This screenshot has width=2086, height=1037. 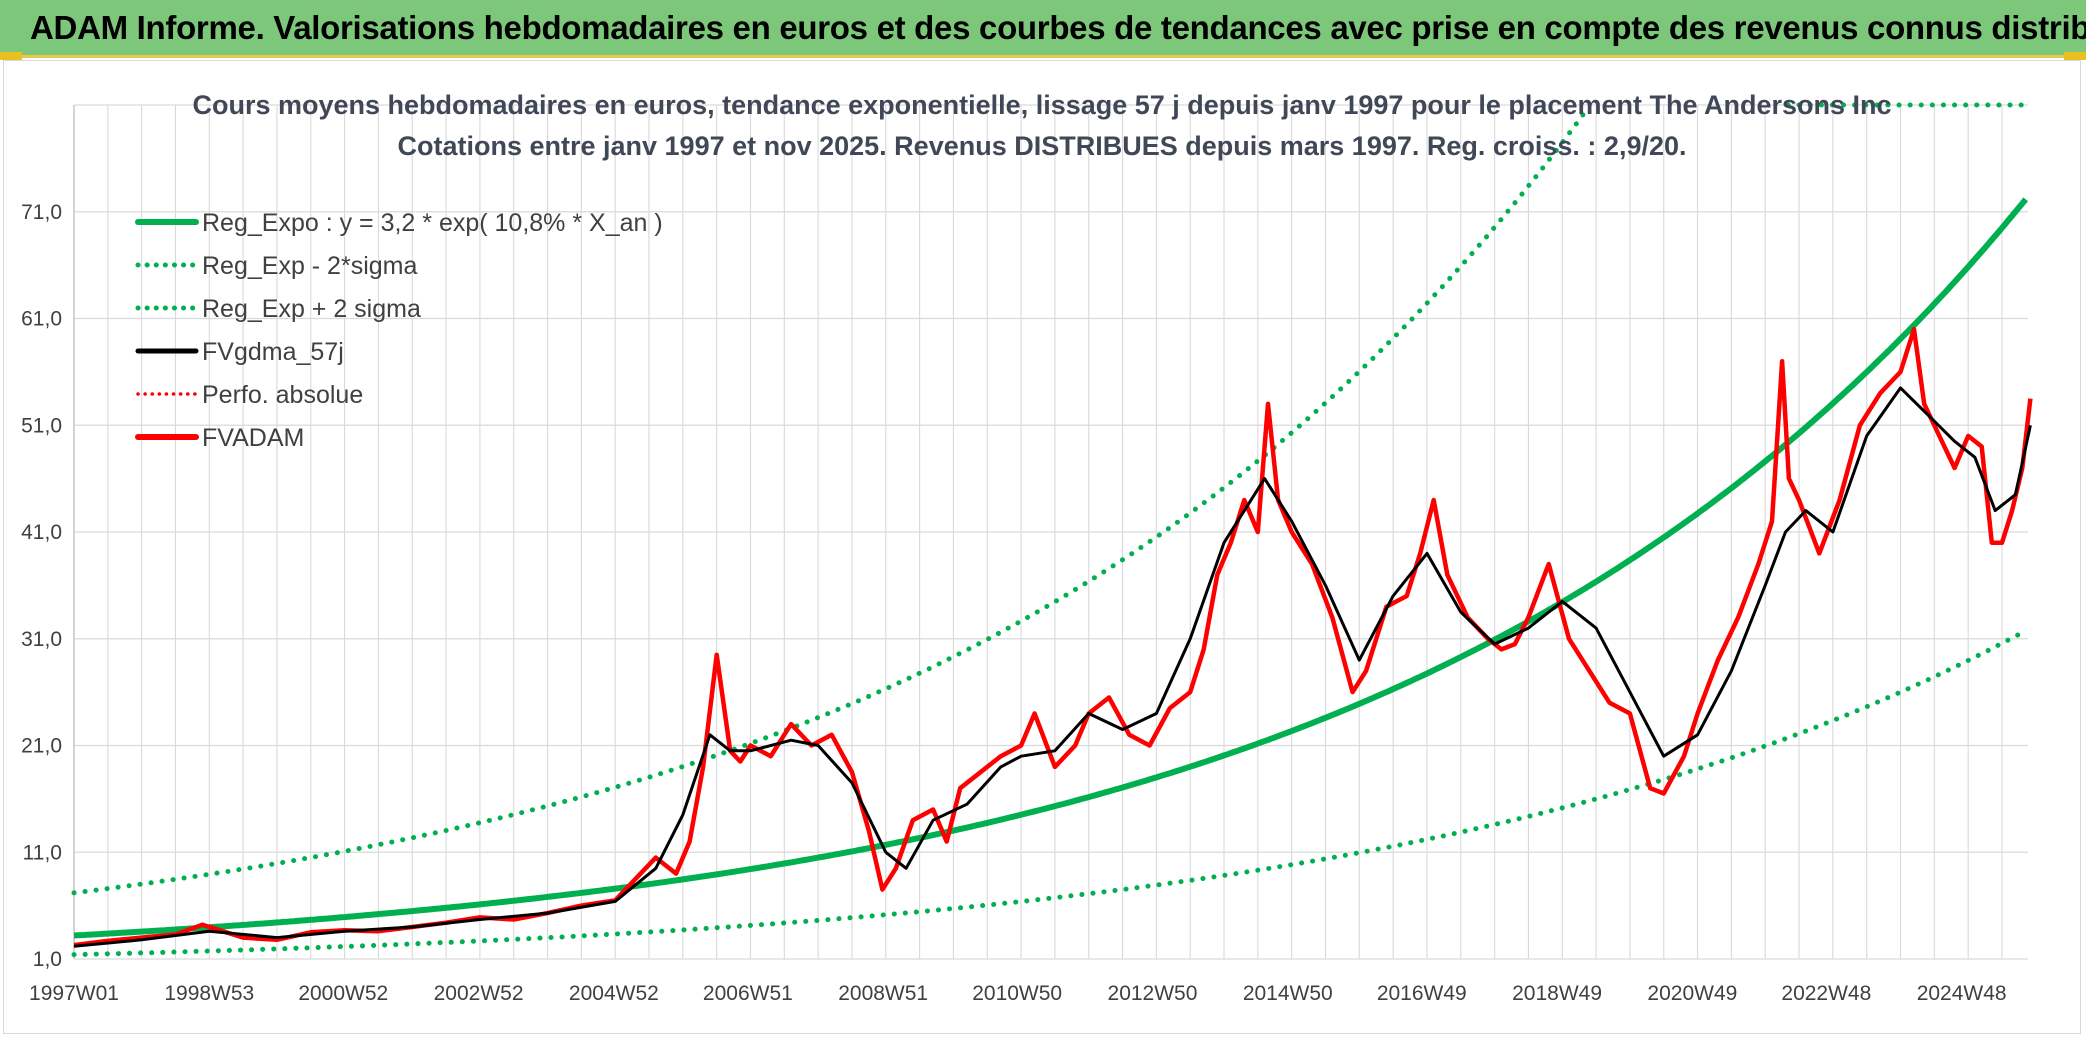 I want to click on x-tick-label: 2008W51, so click(x=883, y=993).